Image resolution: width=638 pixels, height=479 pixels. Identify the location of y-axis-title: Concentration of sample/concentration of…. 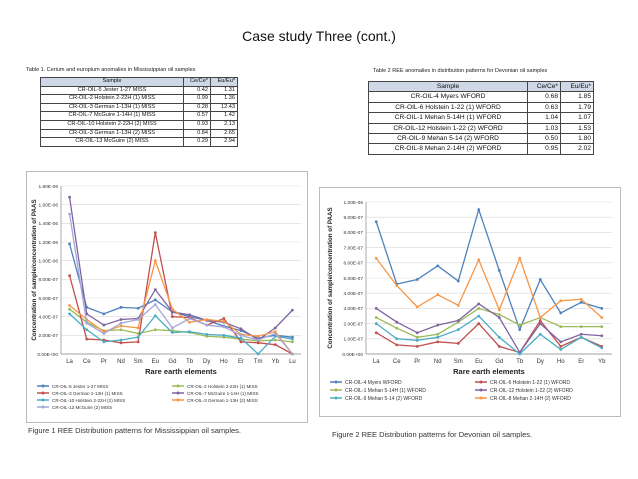
(330, 277).